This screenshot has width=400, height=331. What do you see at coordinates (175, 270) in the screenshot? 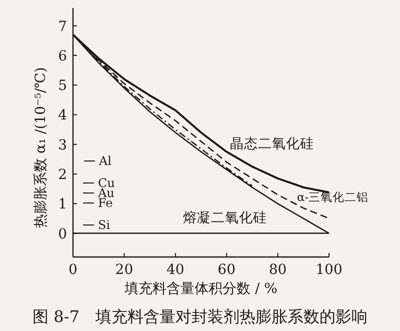
I see `xtick: 40` at bounding box center [175, 270].